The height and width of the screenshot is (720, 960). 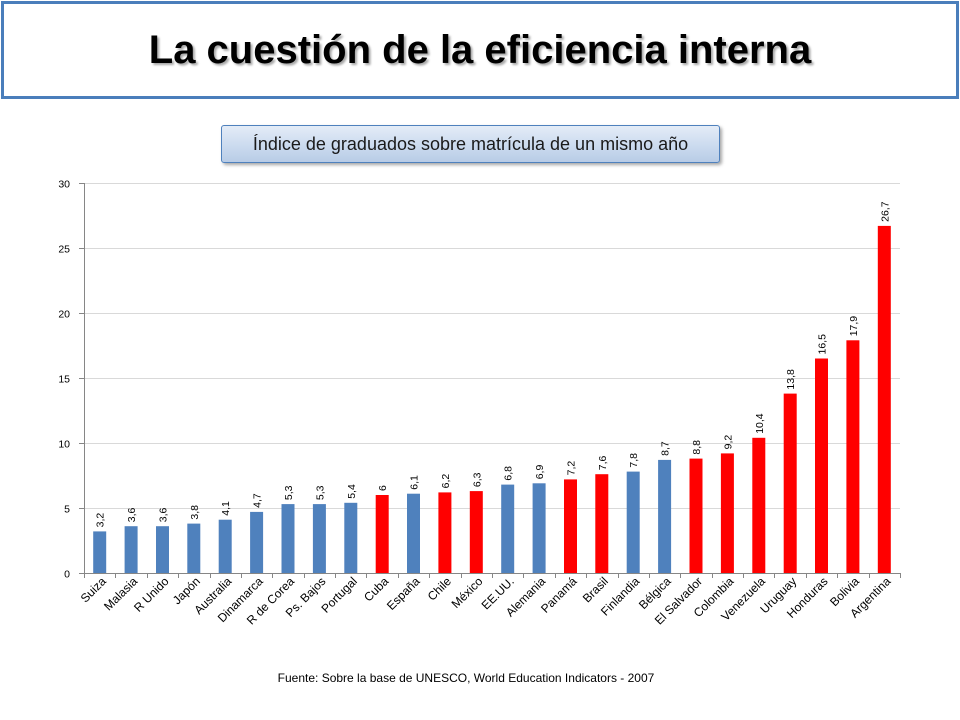 I want to click on data-label: 6,2, so click(x=446, y=481).